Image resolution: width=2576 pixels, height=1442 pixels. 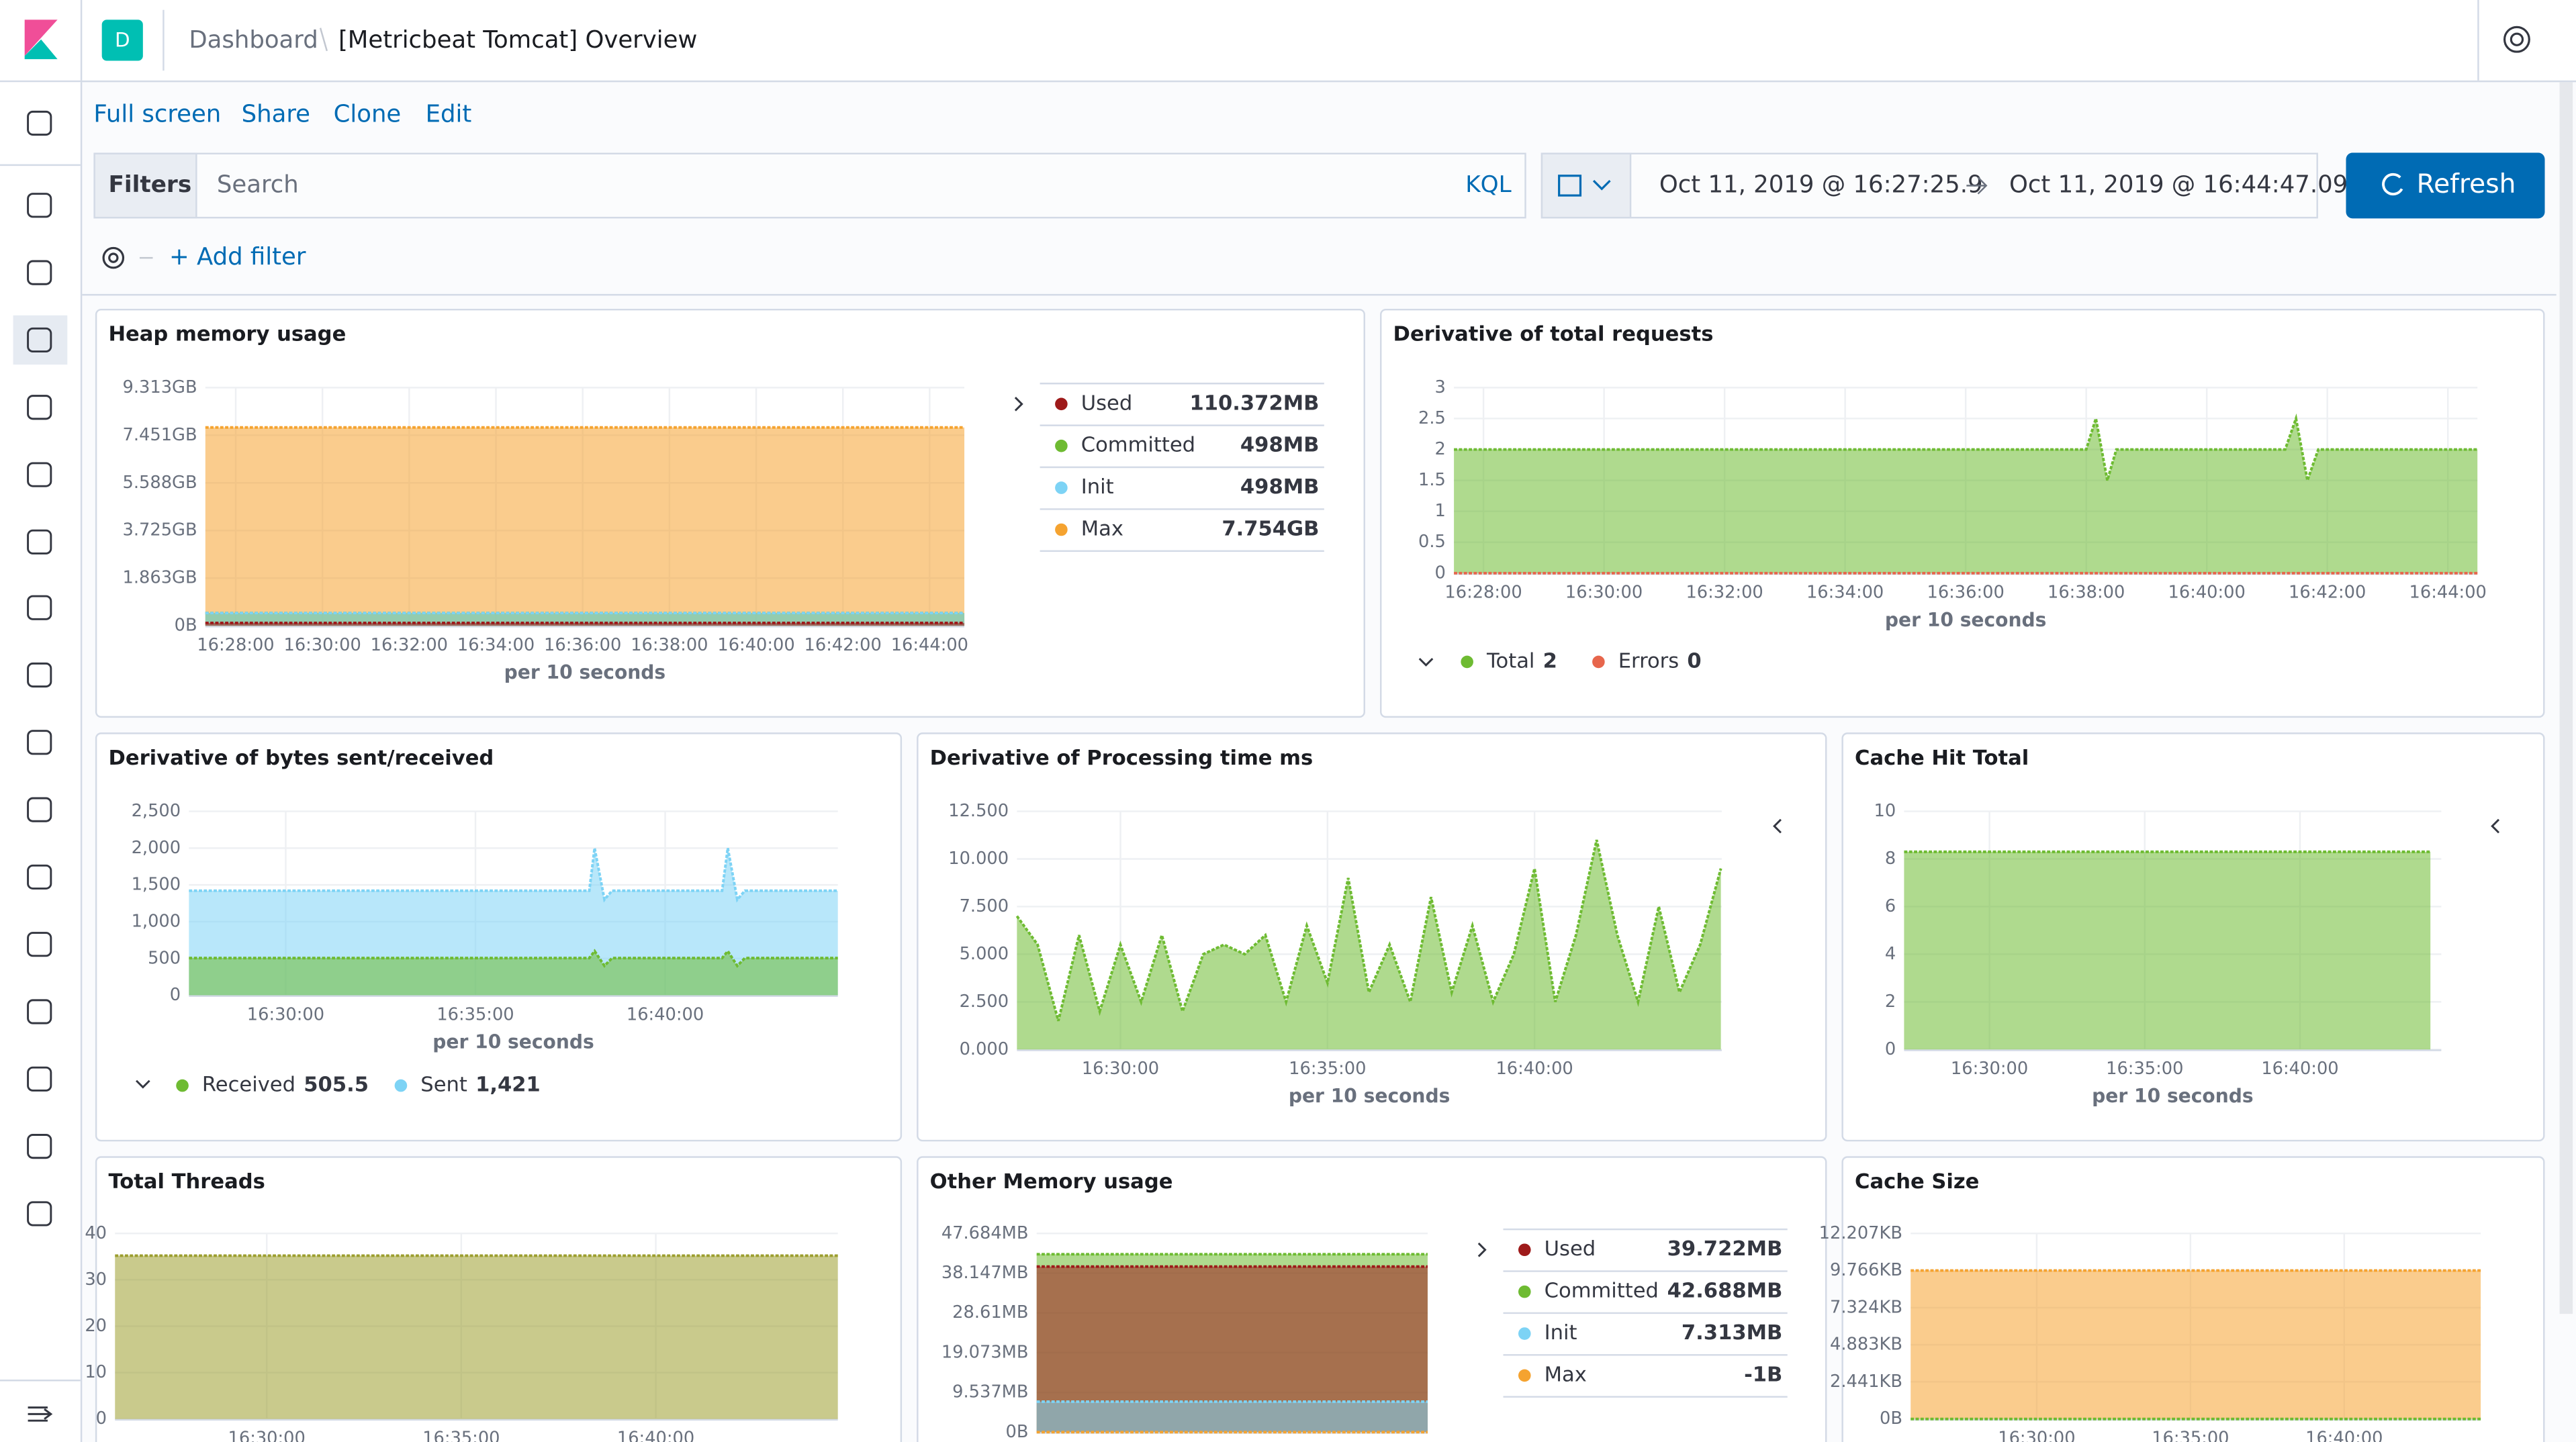 I want to click on date-picker, so click(x=1929, y=186).